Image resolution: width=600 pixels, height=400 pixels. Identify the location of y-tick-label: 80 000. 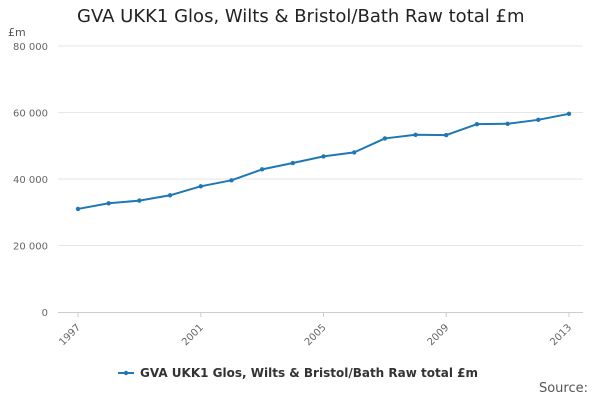
(30, 47).